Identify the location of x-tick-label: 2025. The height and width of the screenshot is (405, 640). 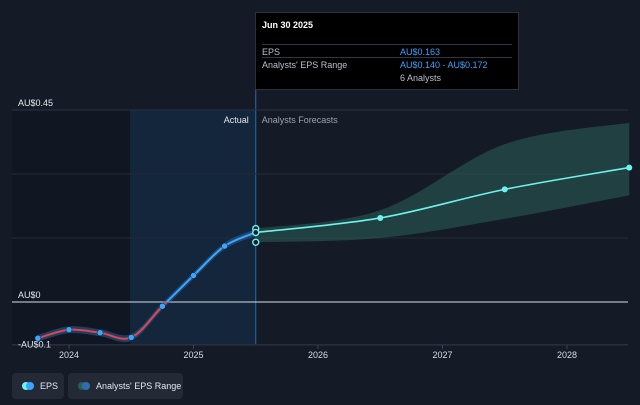
(193, 355).